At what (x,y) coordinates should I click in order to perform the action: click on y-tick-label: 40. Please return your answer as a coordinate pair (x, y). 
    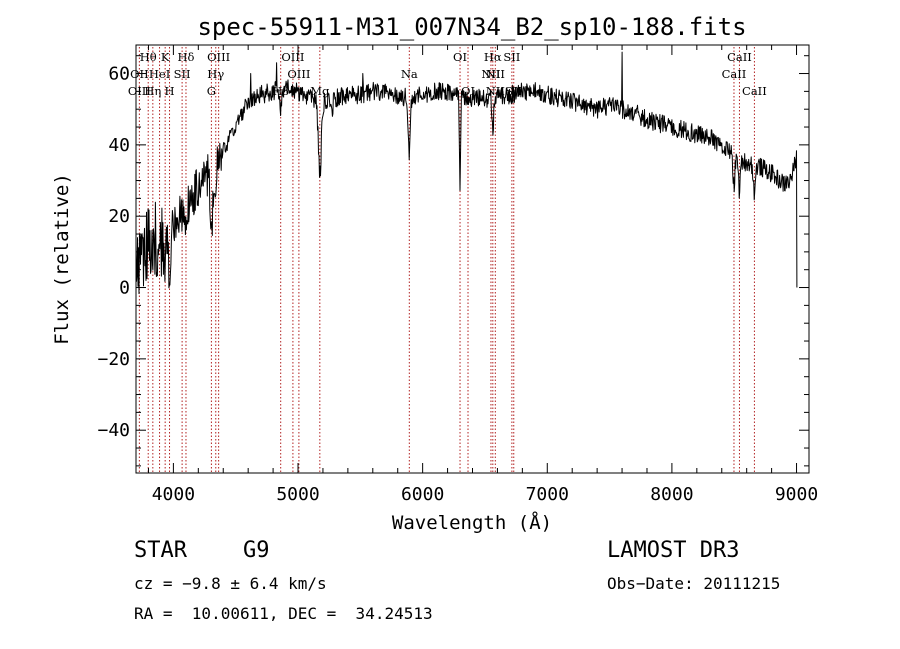
    Looking at the image, I should click on (119, 145).